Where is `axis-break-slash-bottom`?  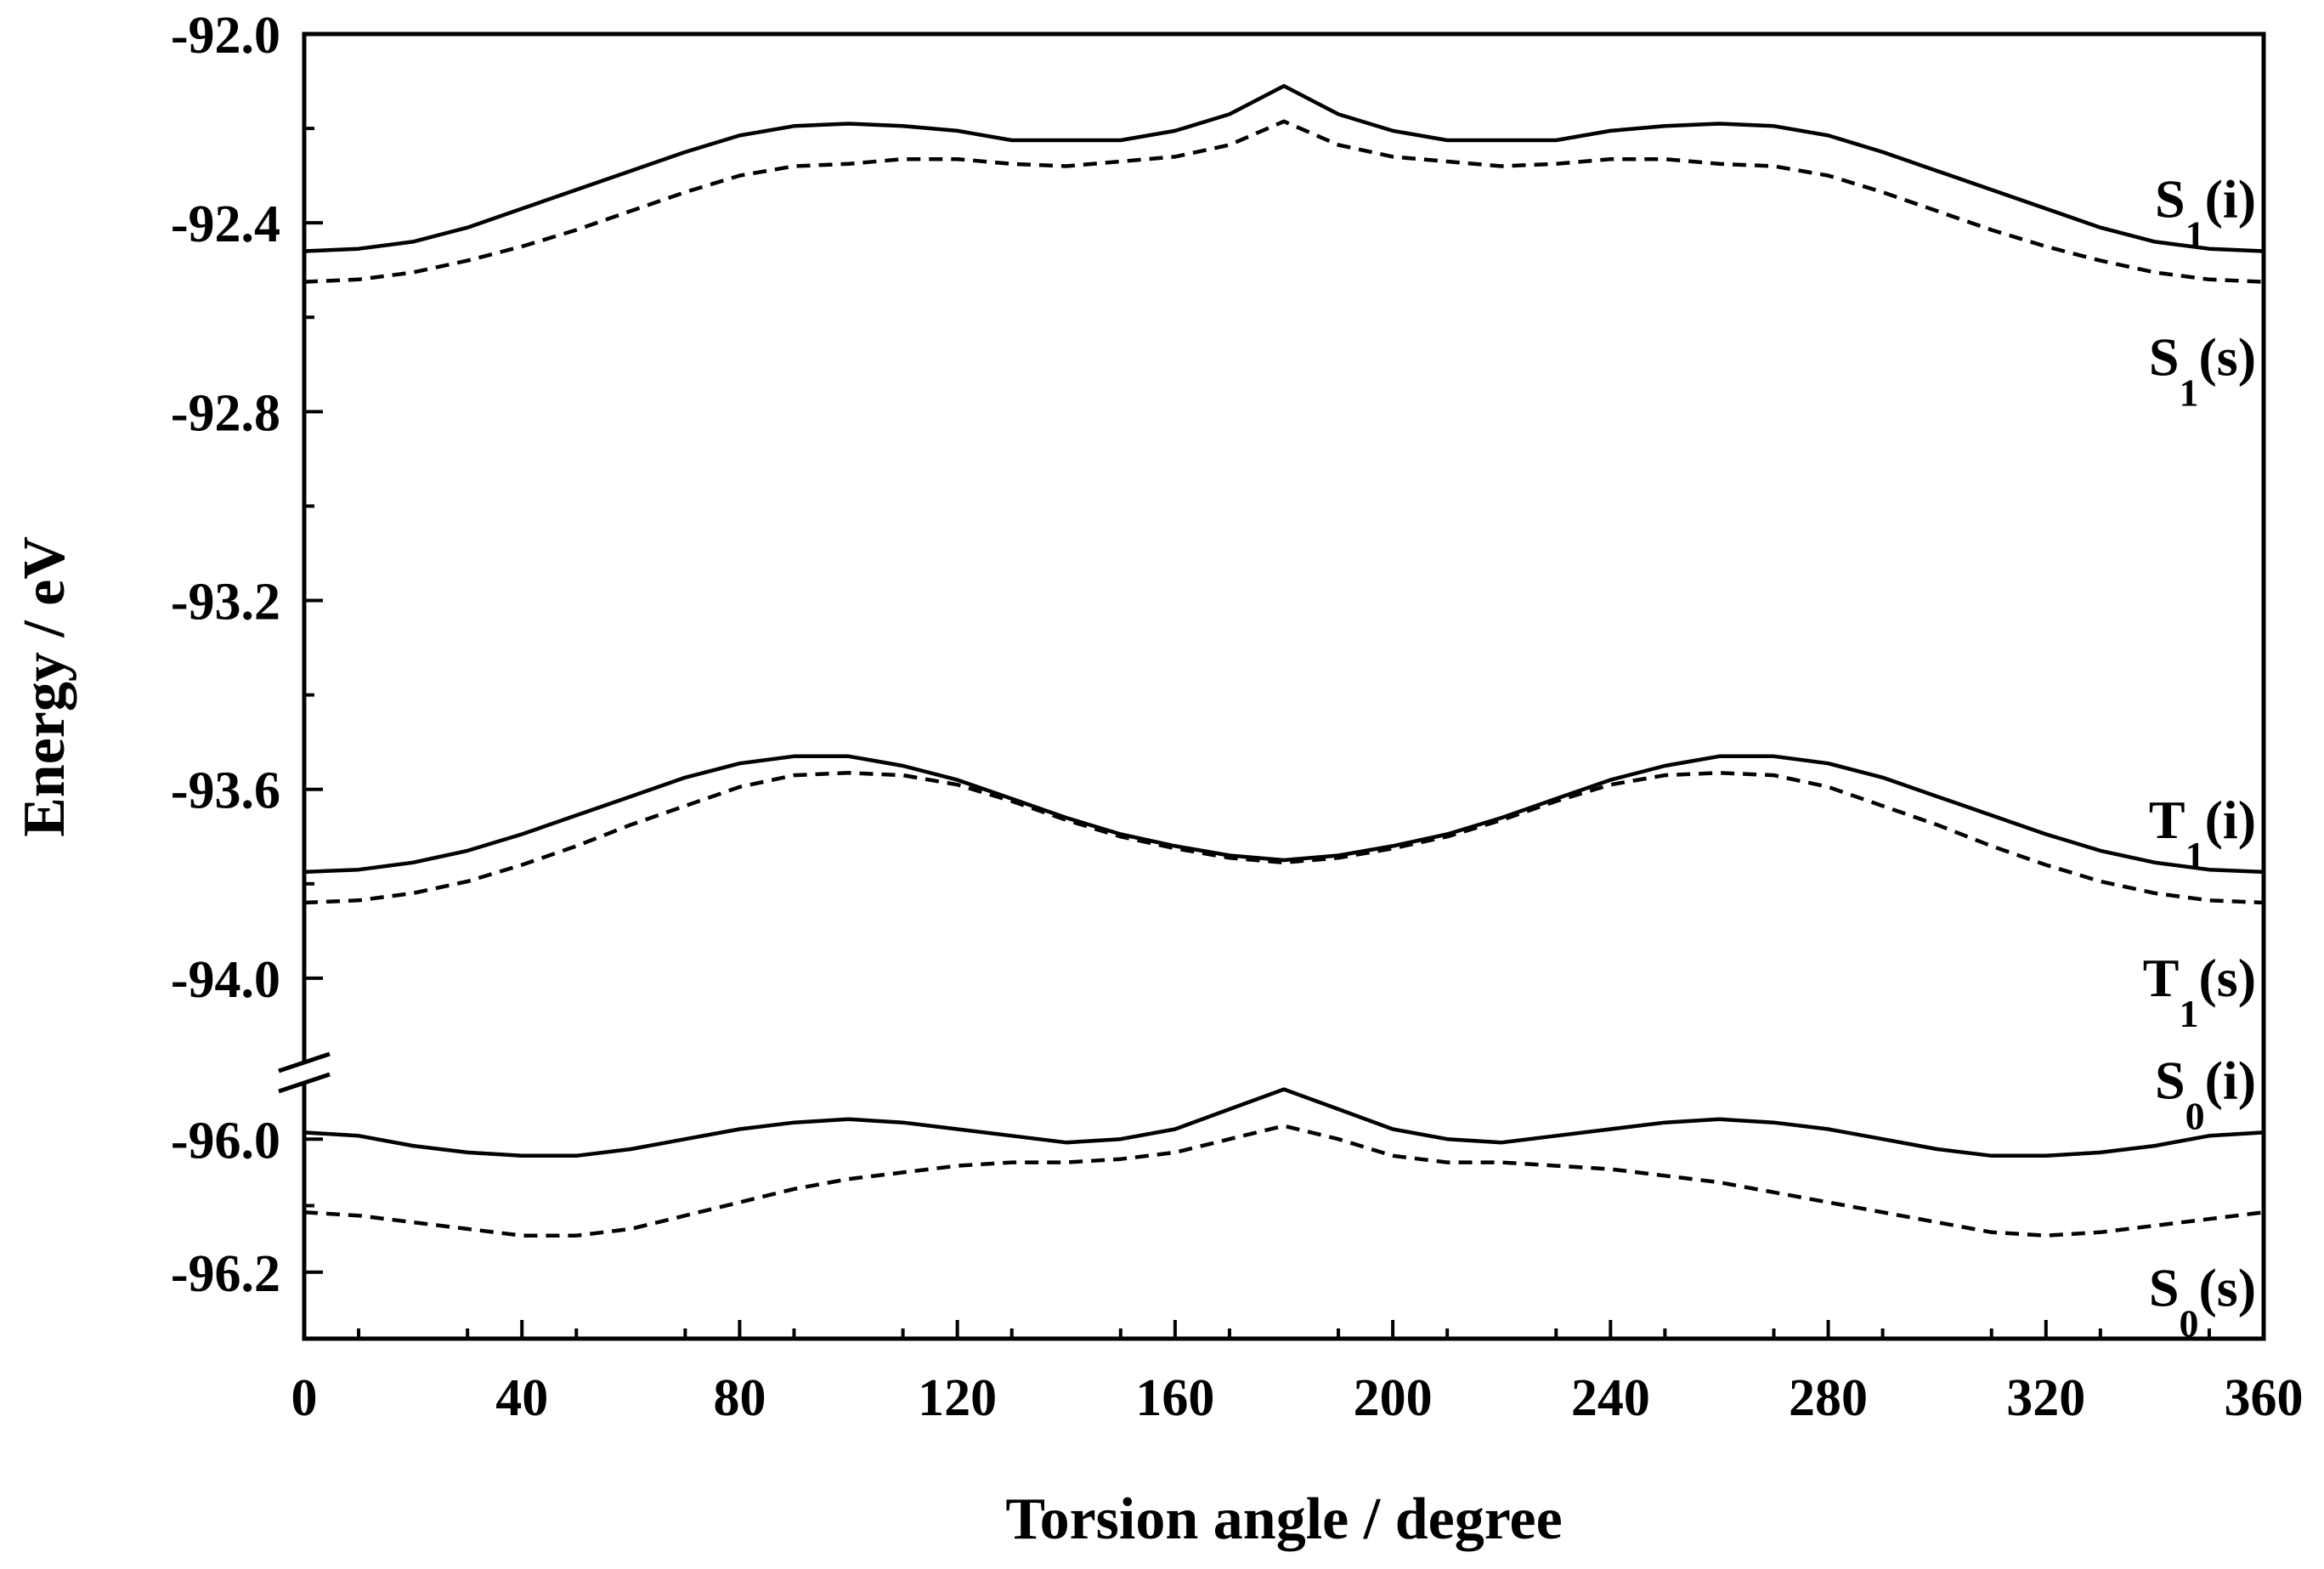
axis-break-slash-bottom is located at coordinates (304, 1083).